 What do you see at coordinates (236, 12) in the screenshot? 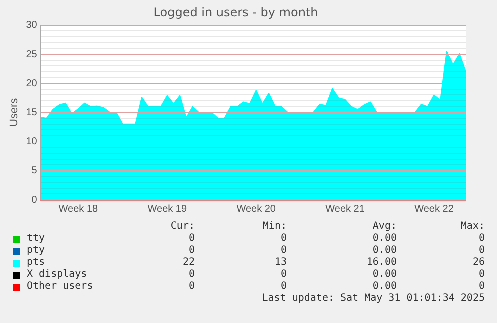
I see `chart-title: Logged in users - by month` at bounding box center [236, 12].